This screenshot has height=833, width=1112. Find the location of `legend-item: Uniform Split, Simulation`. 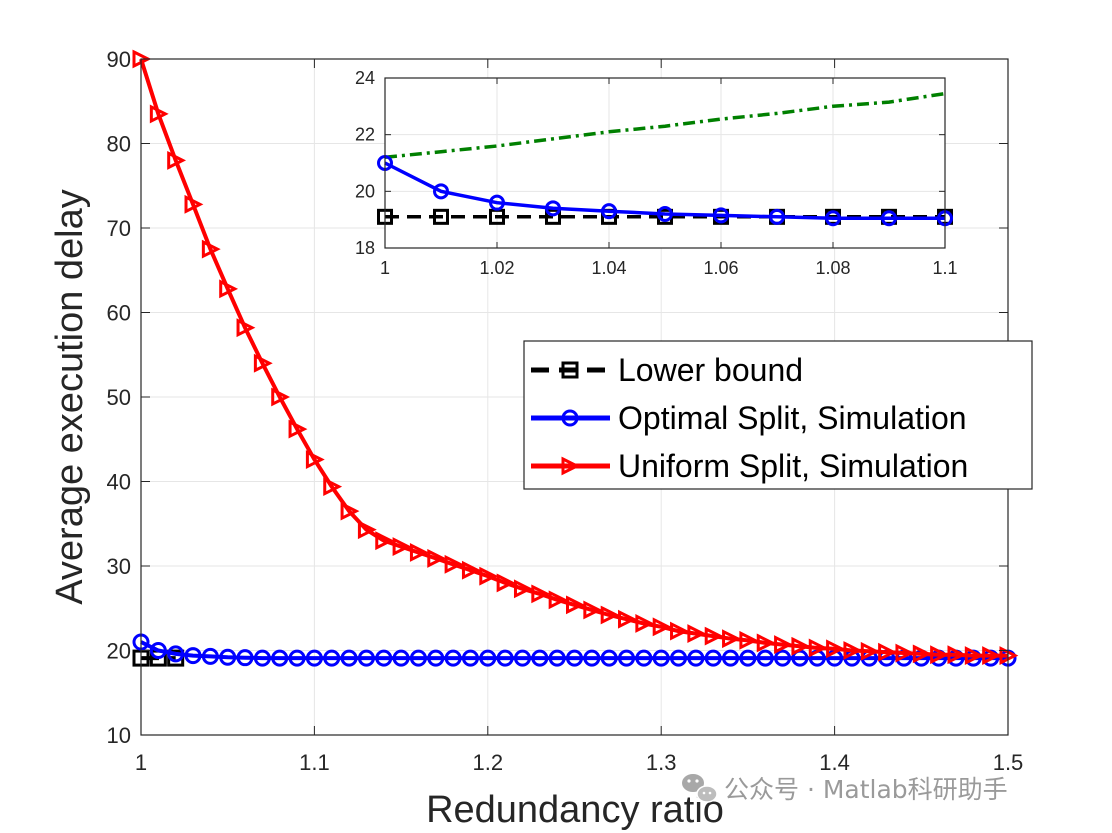

legend-item: Uniform Split, Simulation is located at coordinates (749, 466).